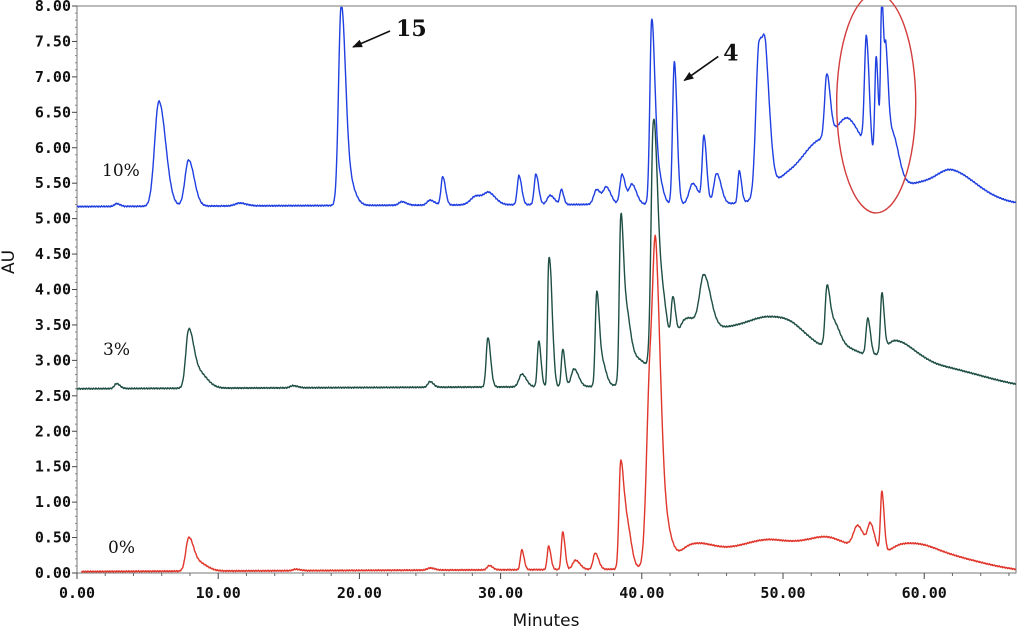 This screenshot has height=630, width=1024. What do you see at coordinates (53, 77) in the screenshot?
I see `y-tick-label: 7.00` at bounding box center [53, 77].